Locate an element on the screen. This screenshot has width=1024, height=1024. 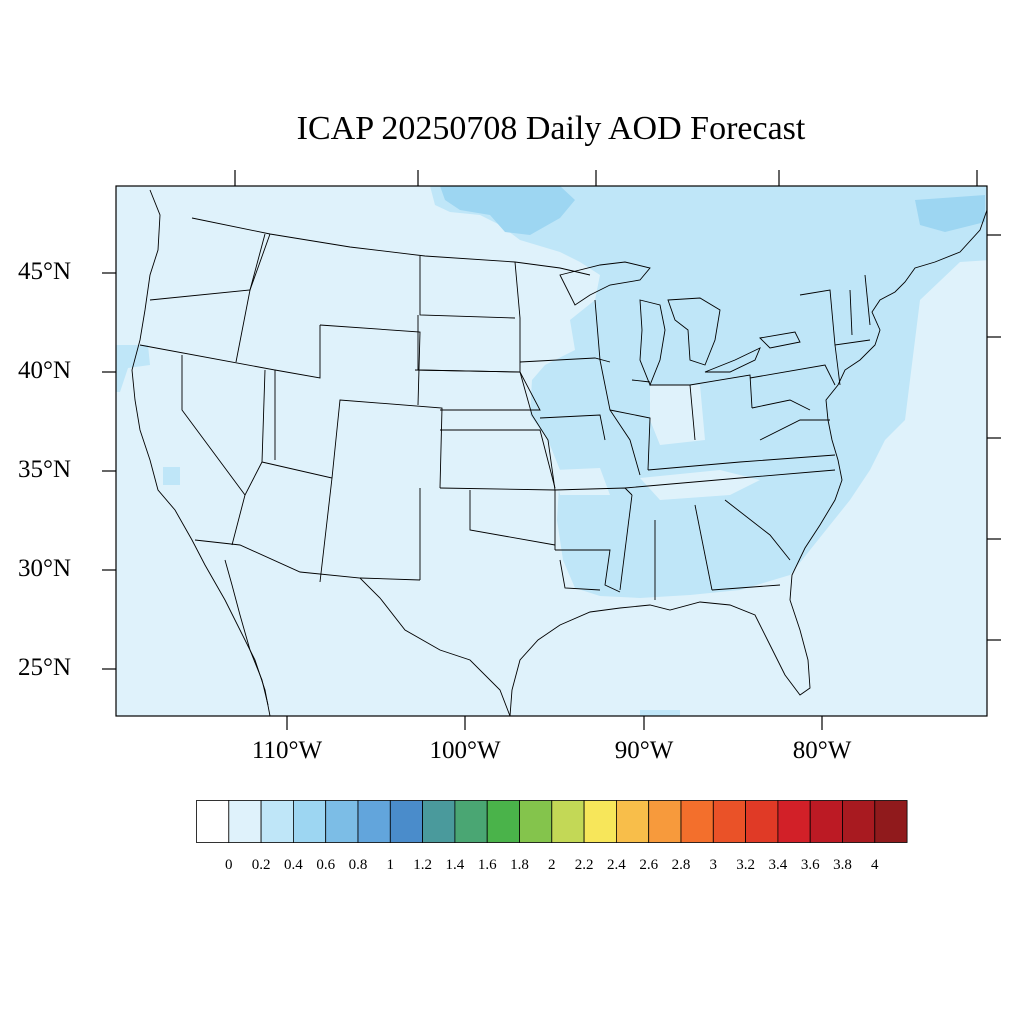
colorbar-tick-label: 3.4 is located at coordinates (778, 865).